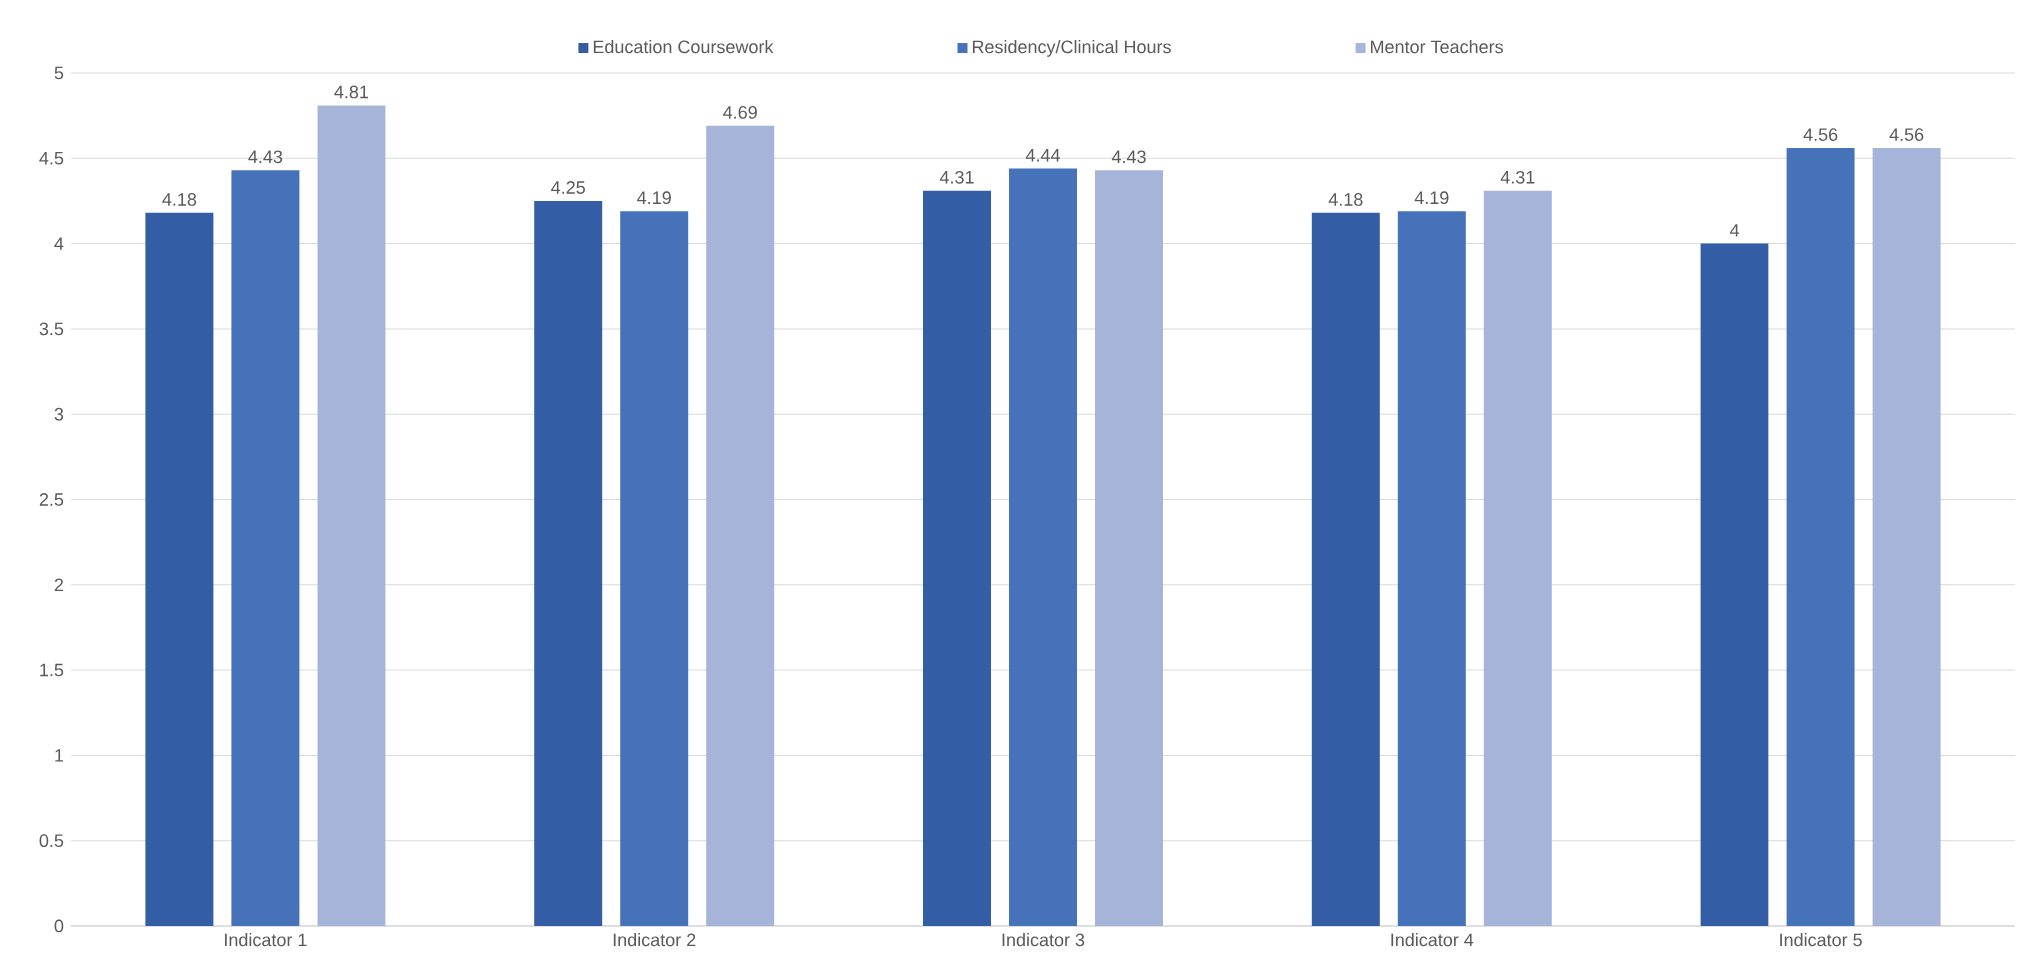 Image resolution: width=2019 pixels, height=977 pixels. What do you see at coordinates (1071, 48) in the screenshot?
I see `legend-label: Residency/Clinical Hours` at bounding box center [1071, 48].